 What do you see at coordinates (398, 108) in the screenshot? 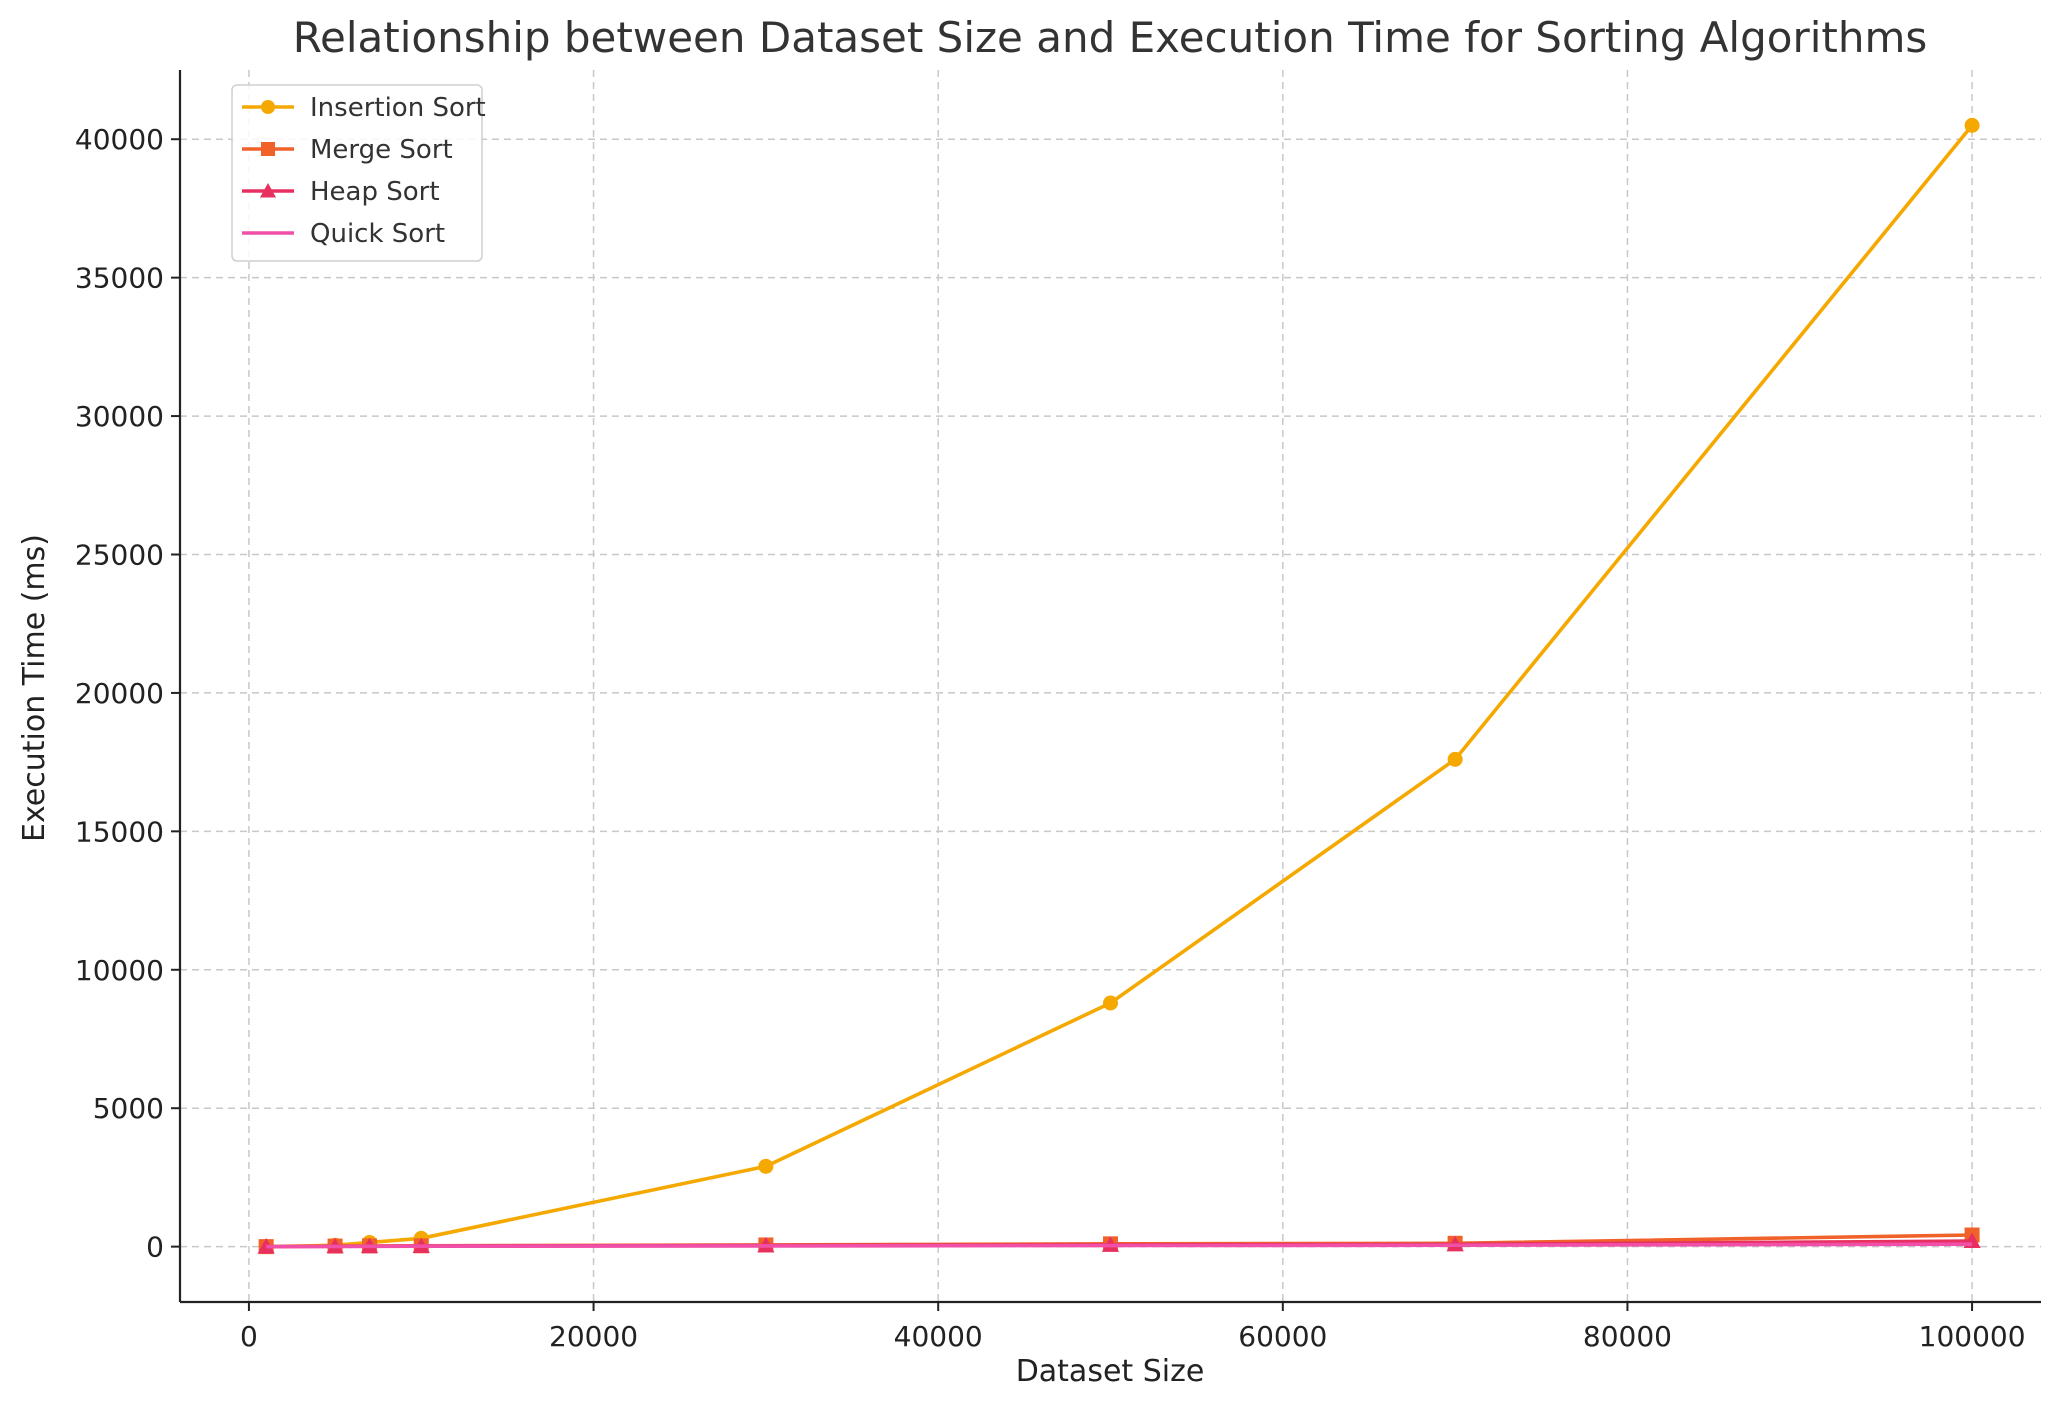
I see `legend-label: Insertion Sort` at bounding box center [398, 108].